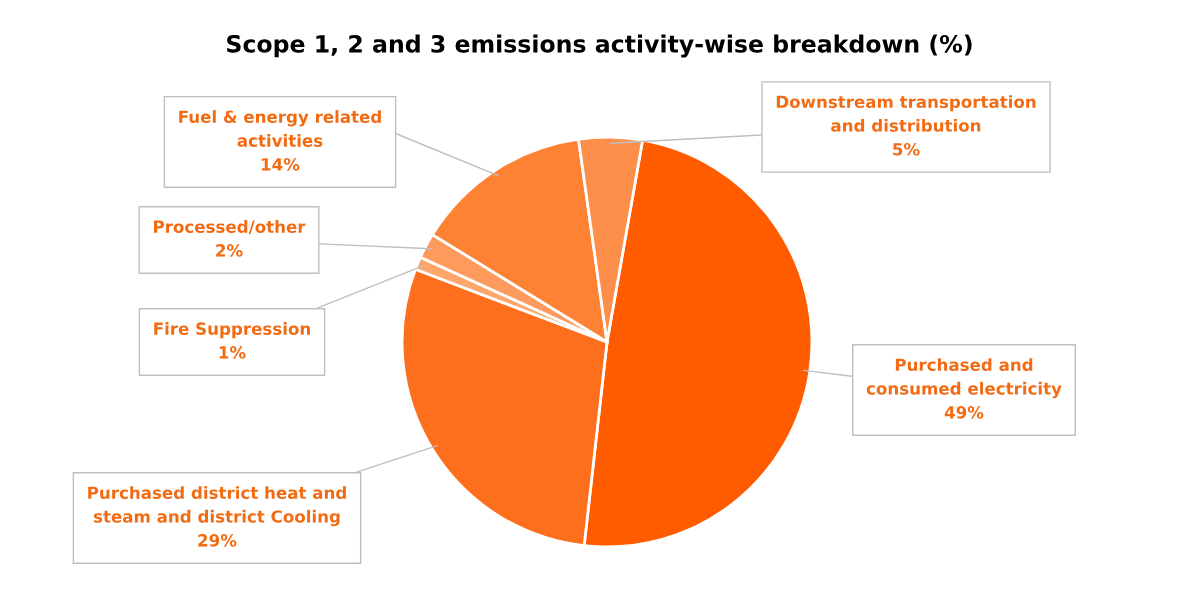 This screenshot has height=610, width=1199. Describe the element at coordinates (232, 330) in the screenshot. I see `slice-label: Fire Suppression` at that location.